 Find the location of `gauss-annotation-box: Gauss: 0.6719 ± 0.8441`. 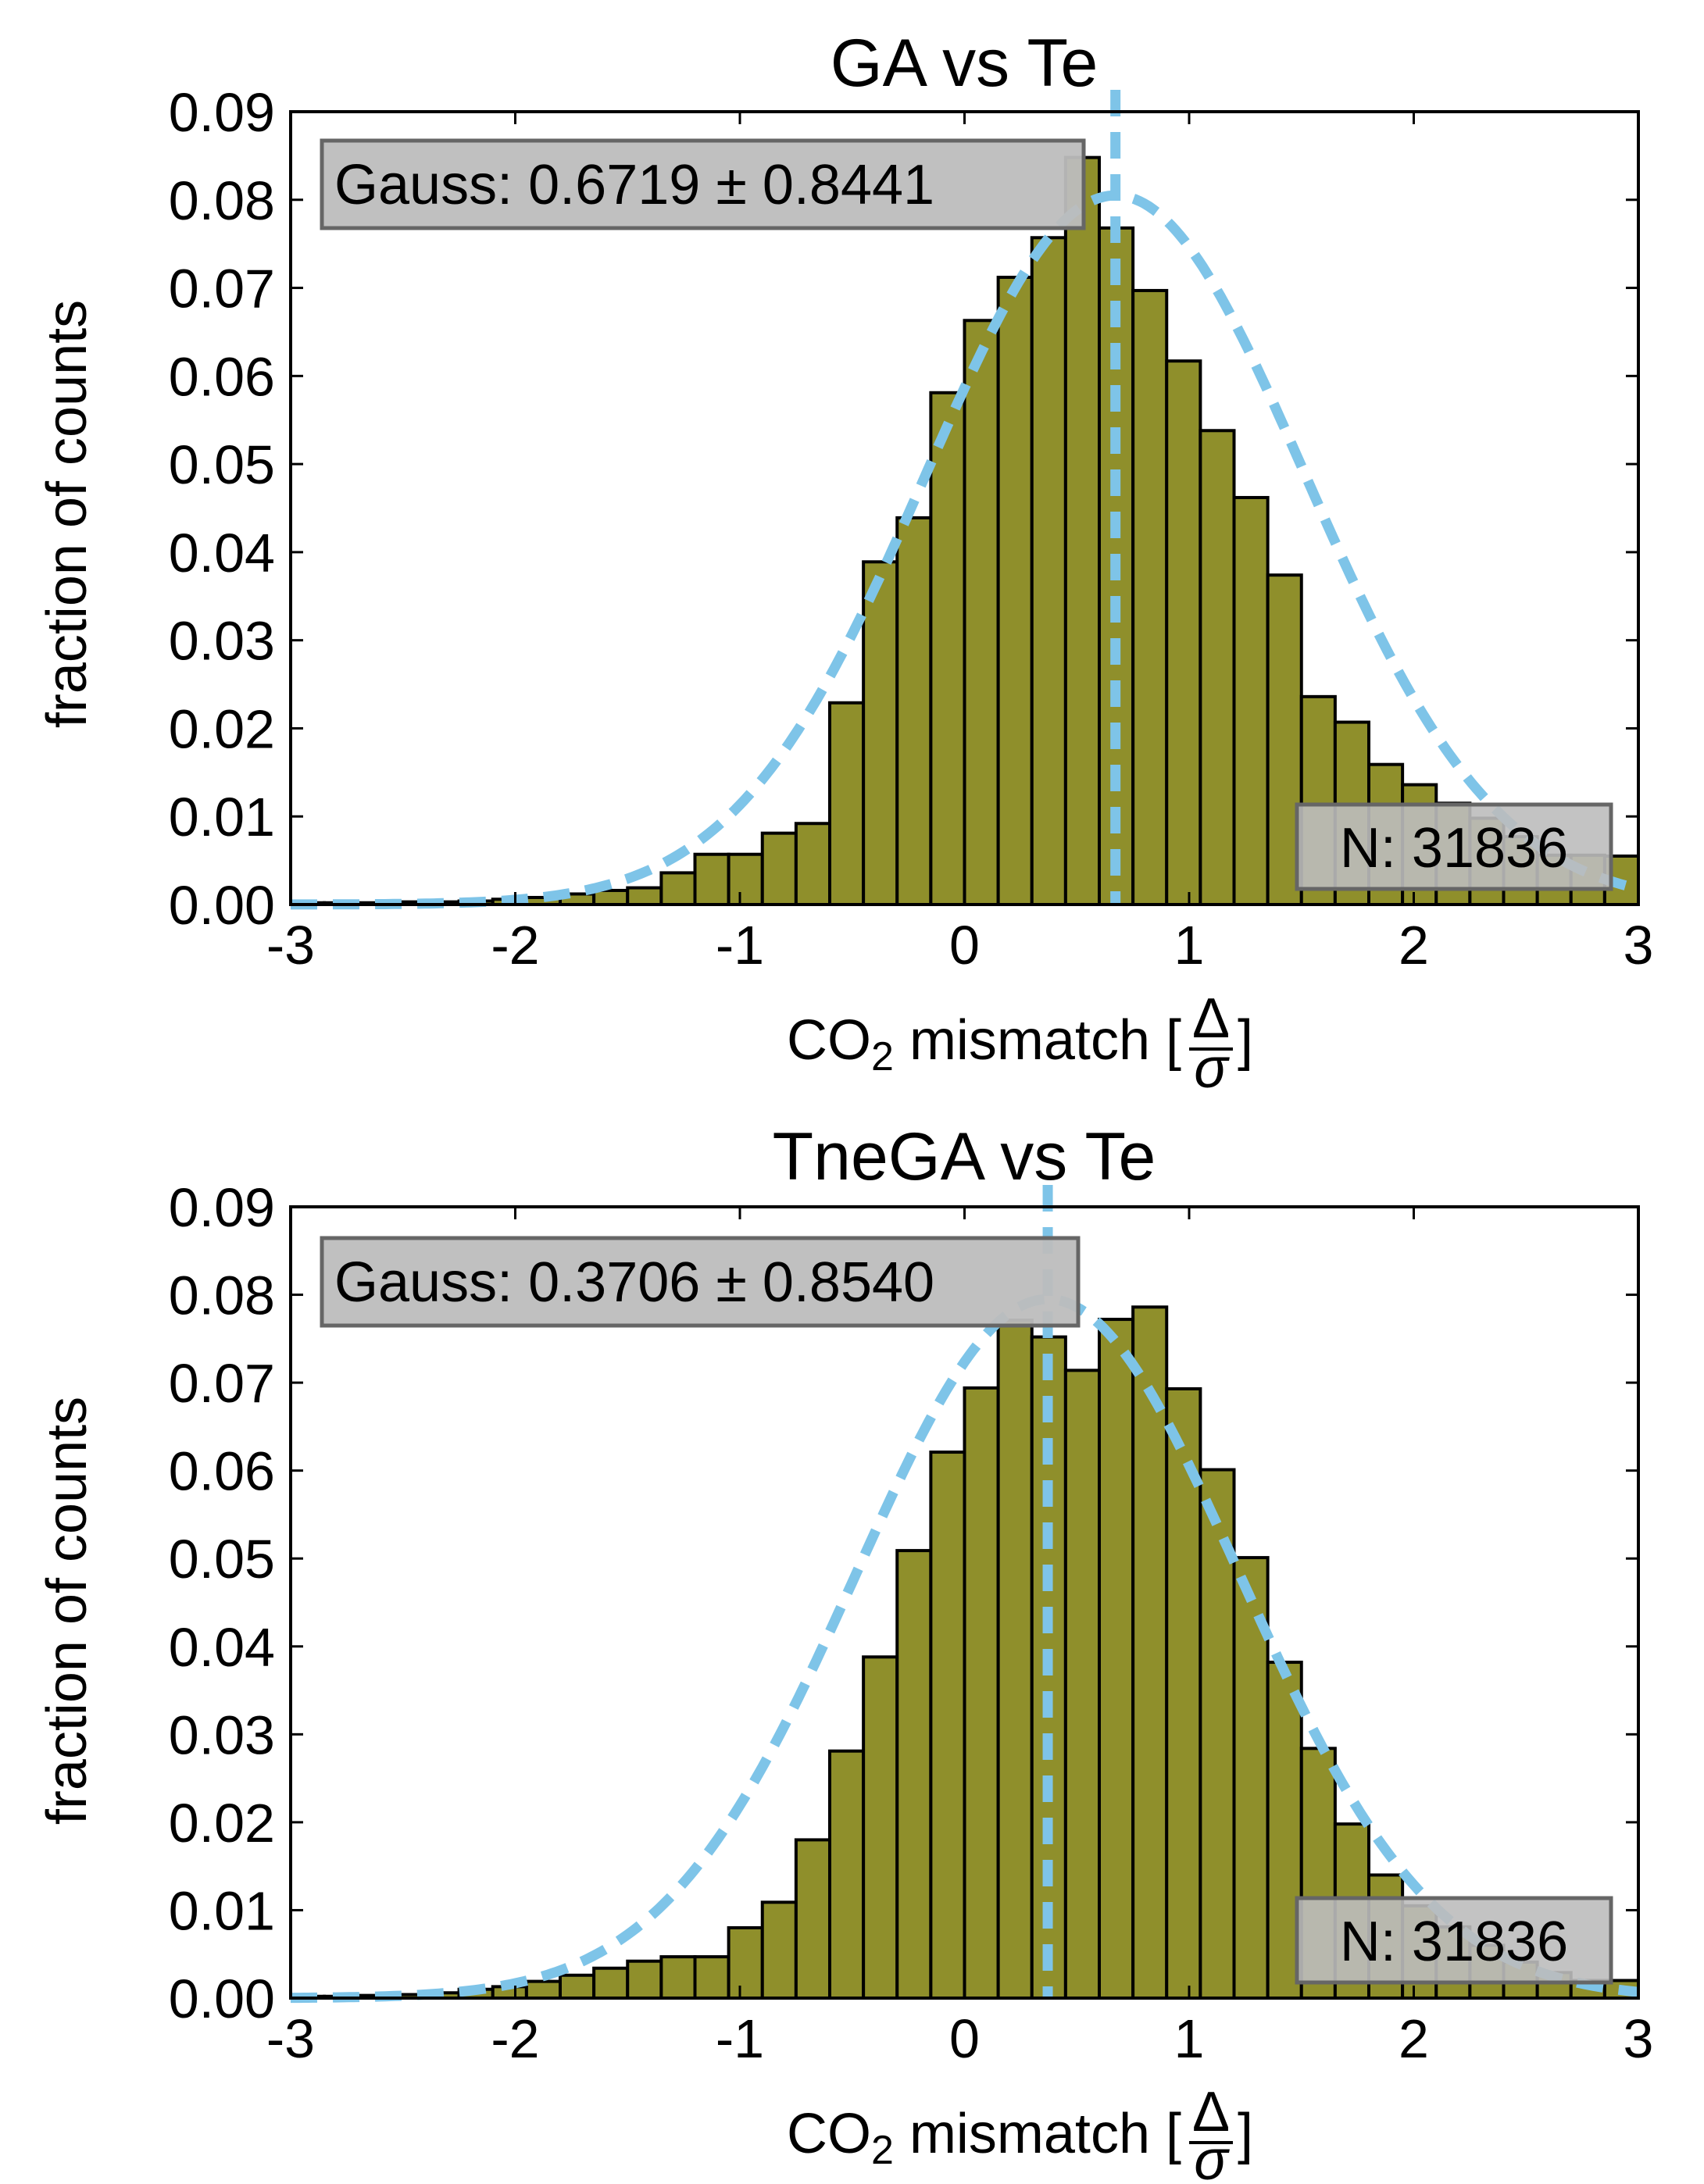

gauss-annotation-box: Gauss: 0.6719 ± 0.8441 is located at coordinates (703, 184).